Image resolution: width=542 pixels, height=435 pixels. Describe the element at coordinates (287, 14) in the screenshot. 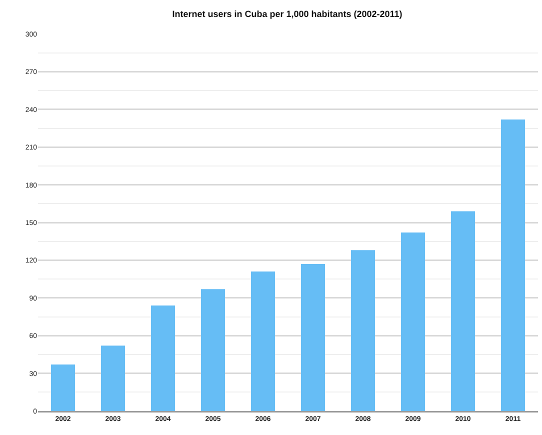

I see `chart-title: Internet users in Cuba per 1,000 habitants (2002-2011)` at that location.